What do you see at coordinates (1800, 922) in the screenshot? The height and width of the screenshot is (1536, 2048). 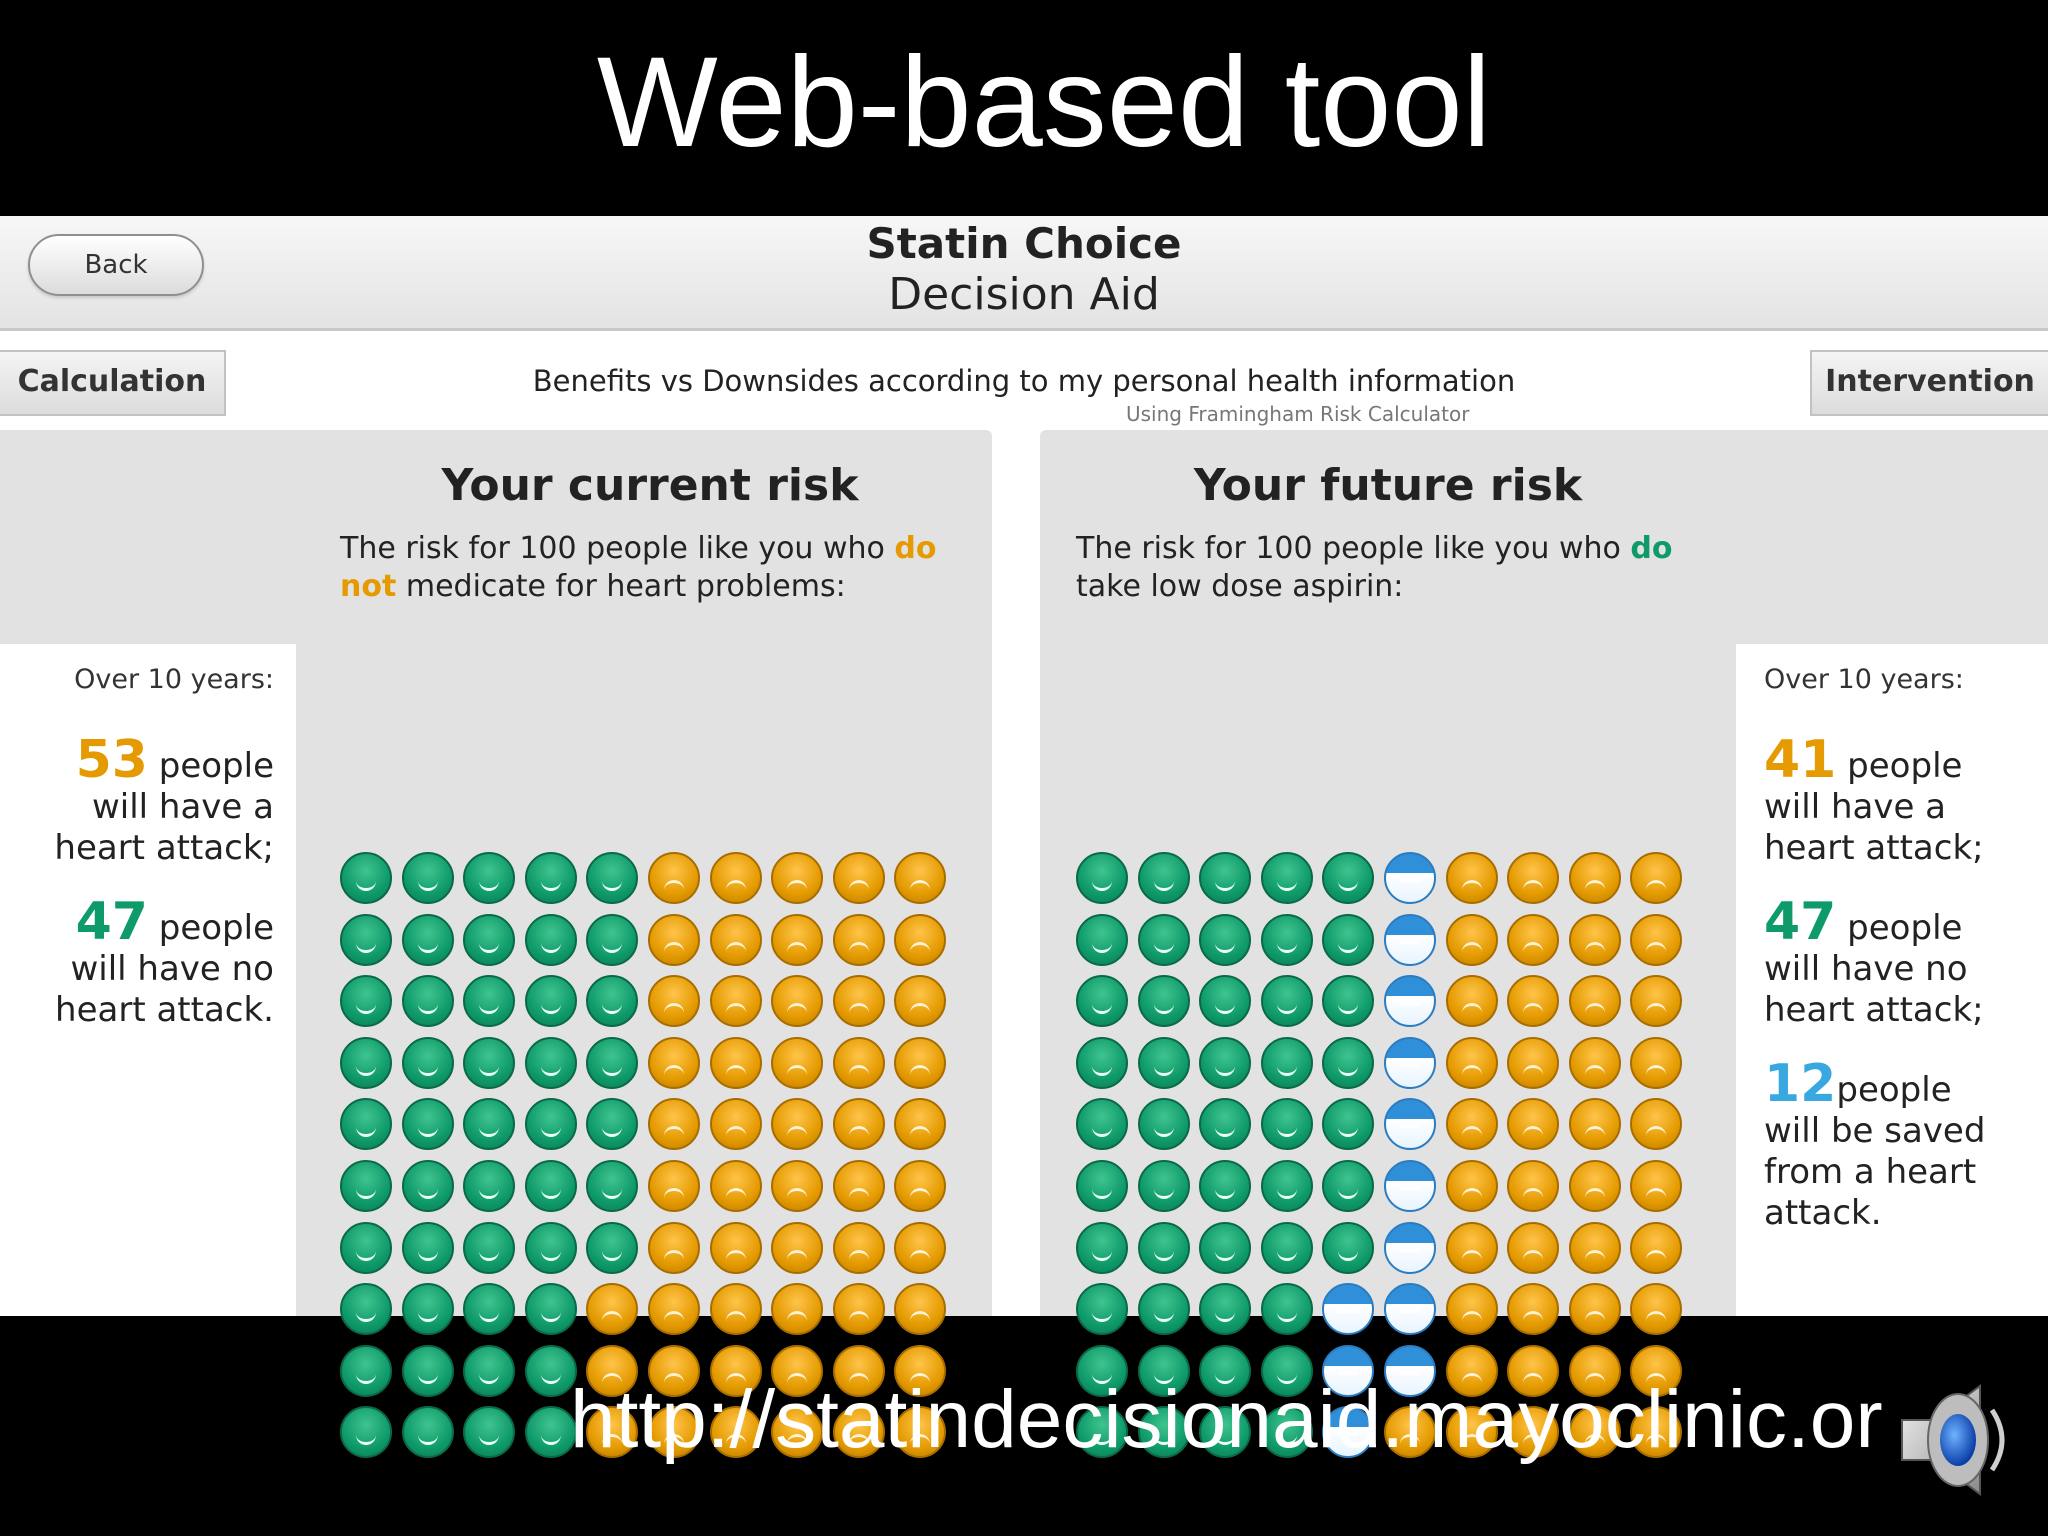 I see `no-heart-attack-count: 47` at bounding box center [1800, 922].